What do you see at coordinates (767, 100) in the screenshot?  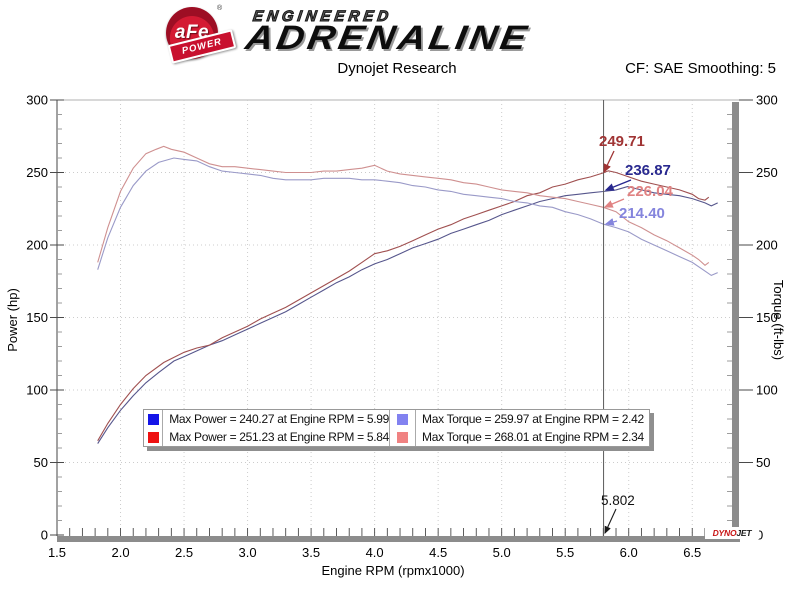 I see `y-tick-label-right: 300` at bounding box center [767, 100].